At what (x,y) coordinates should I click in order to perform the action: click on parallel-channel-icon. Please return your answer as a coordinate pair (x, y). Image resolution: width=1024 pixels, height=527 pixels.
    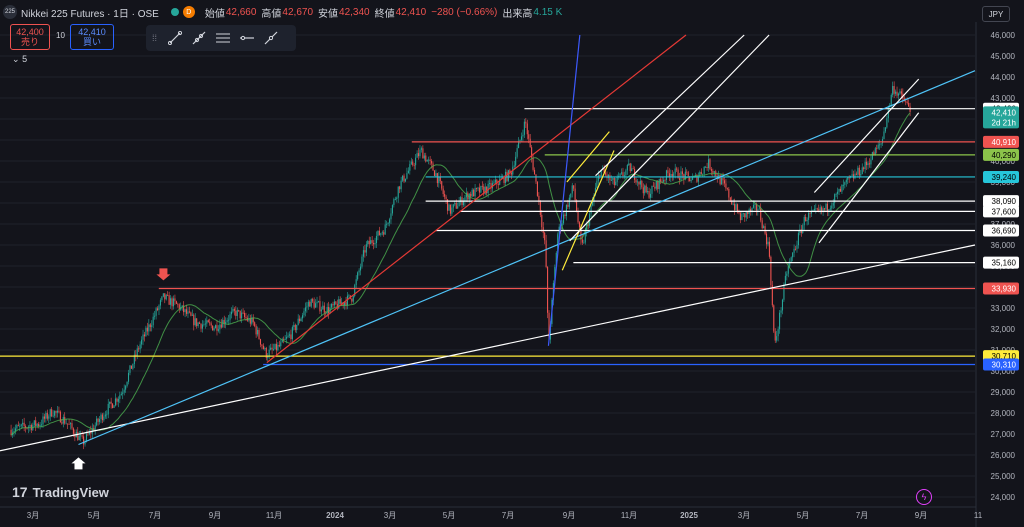
    Looking at the image, I should click on (223, 38).